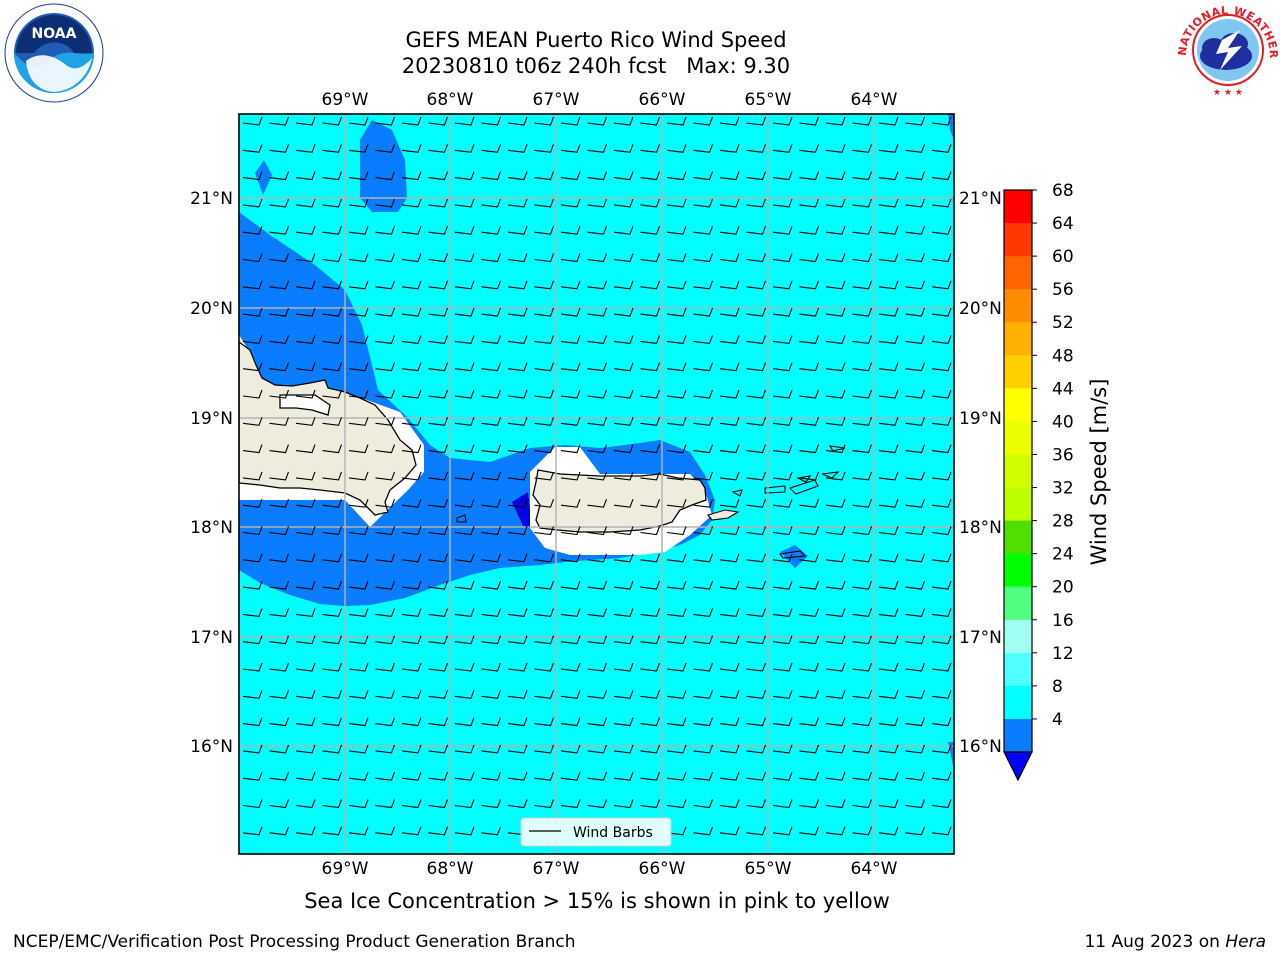 The image size is (1280, 960). I want to click on land-vieques, so click(723, 515).